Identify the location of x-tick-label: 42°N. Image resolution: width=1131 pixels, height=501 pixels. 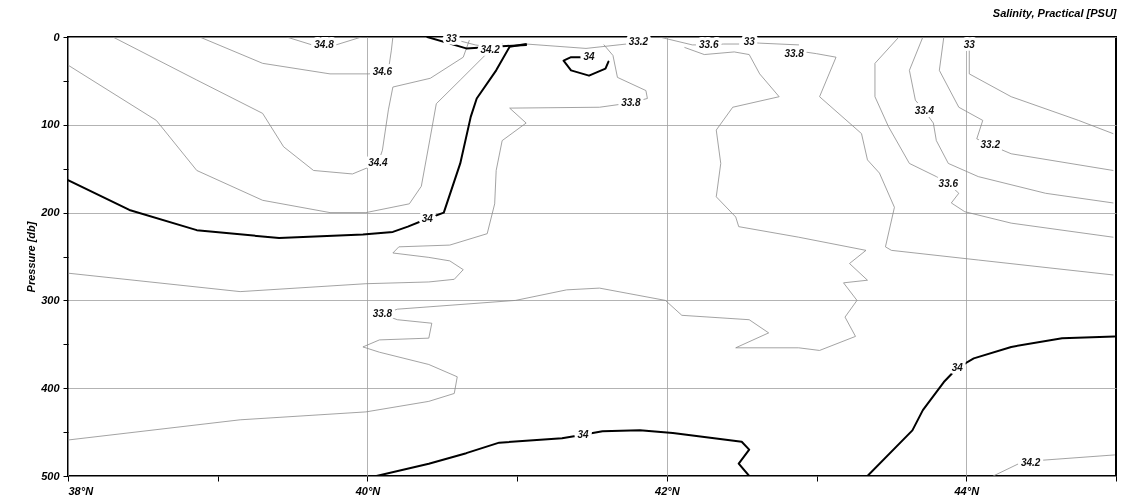
(667, 490).